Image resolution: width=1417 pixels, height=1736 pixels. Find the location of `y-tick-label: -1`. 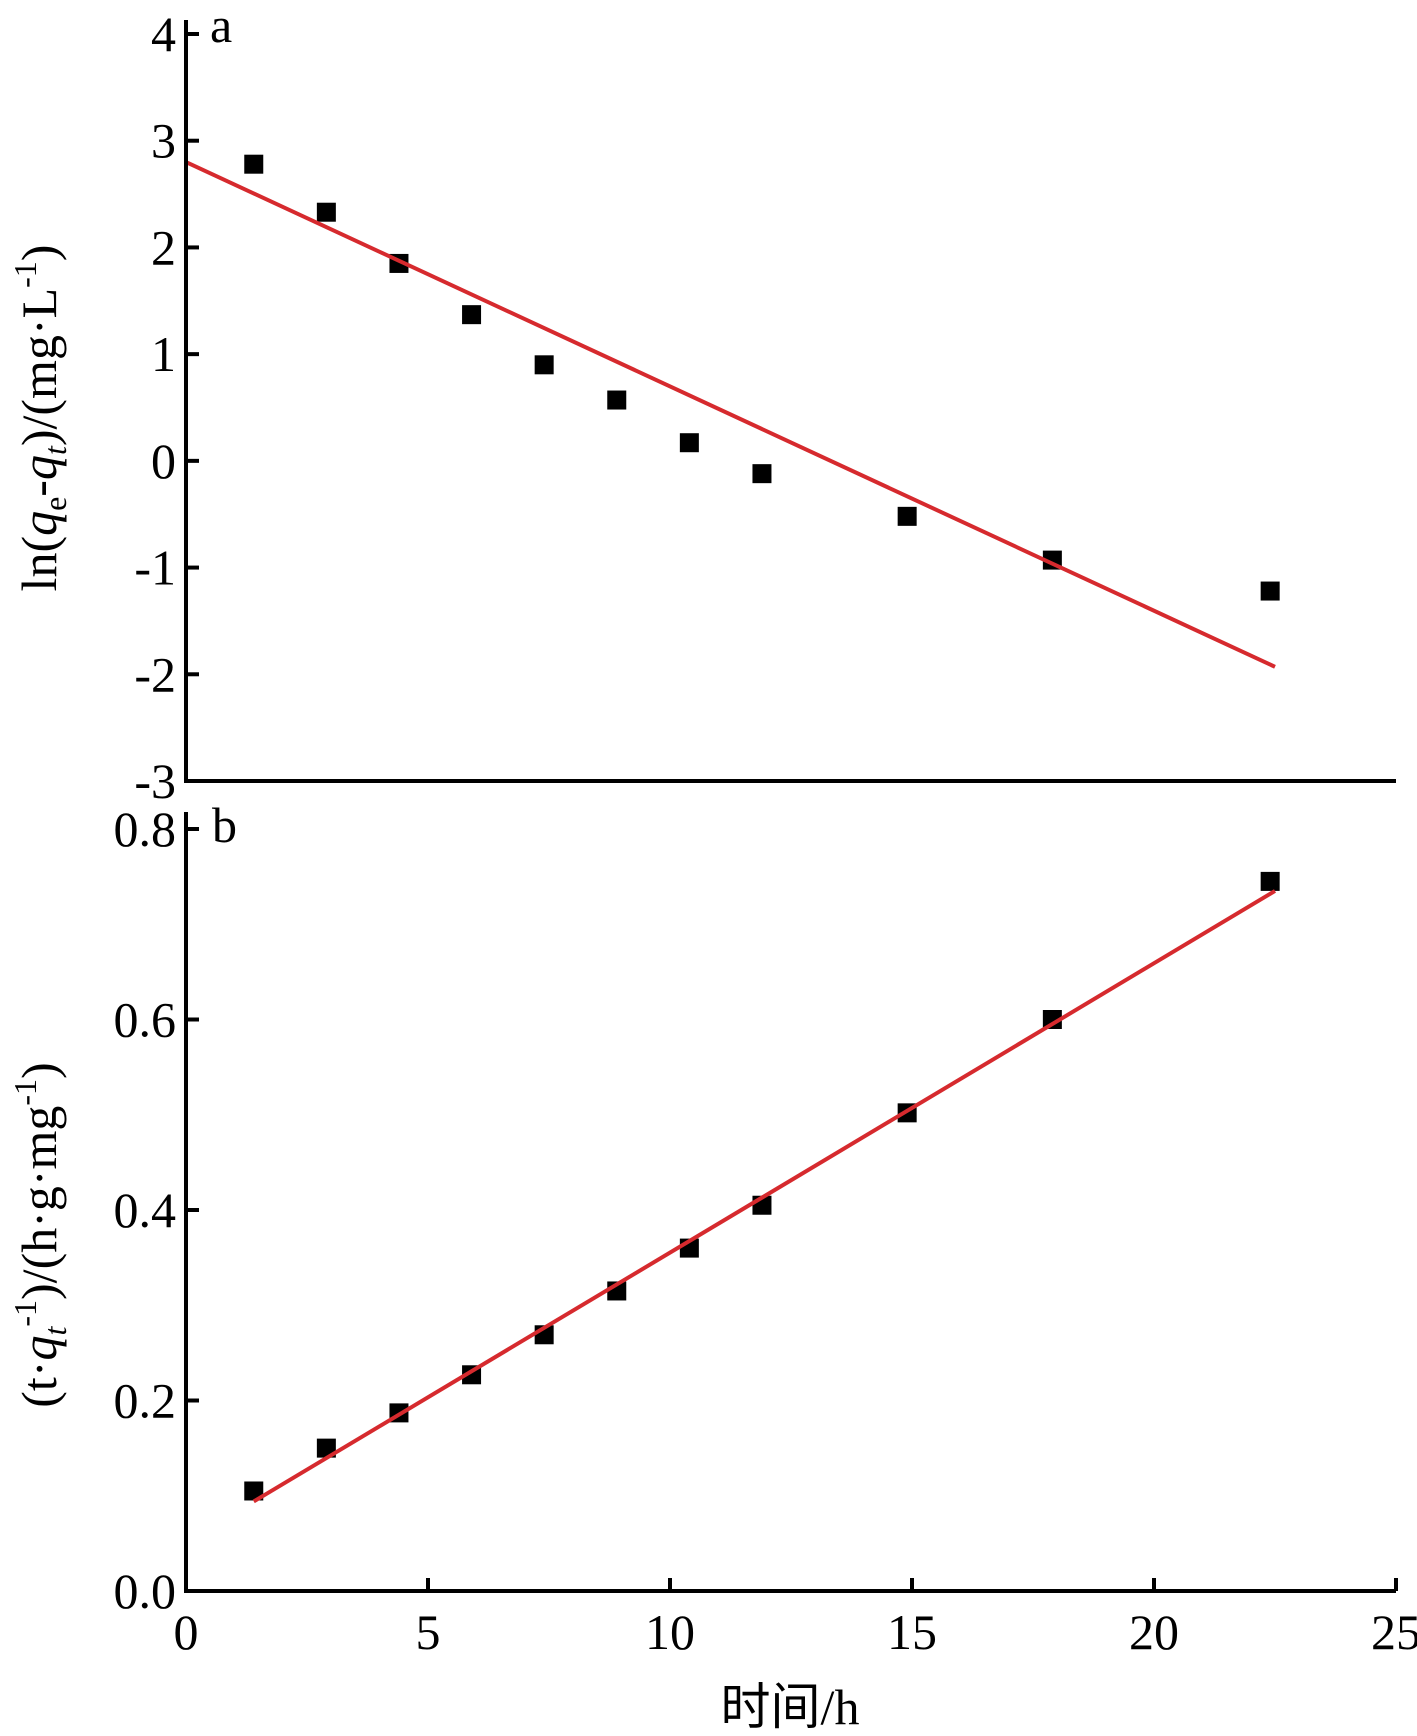

y-tick-label: -1 is located at coordinates (155, 568).